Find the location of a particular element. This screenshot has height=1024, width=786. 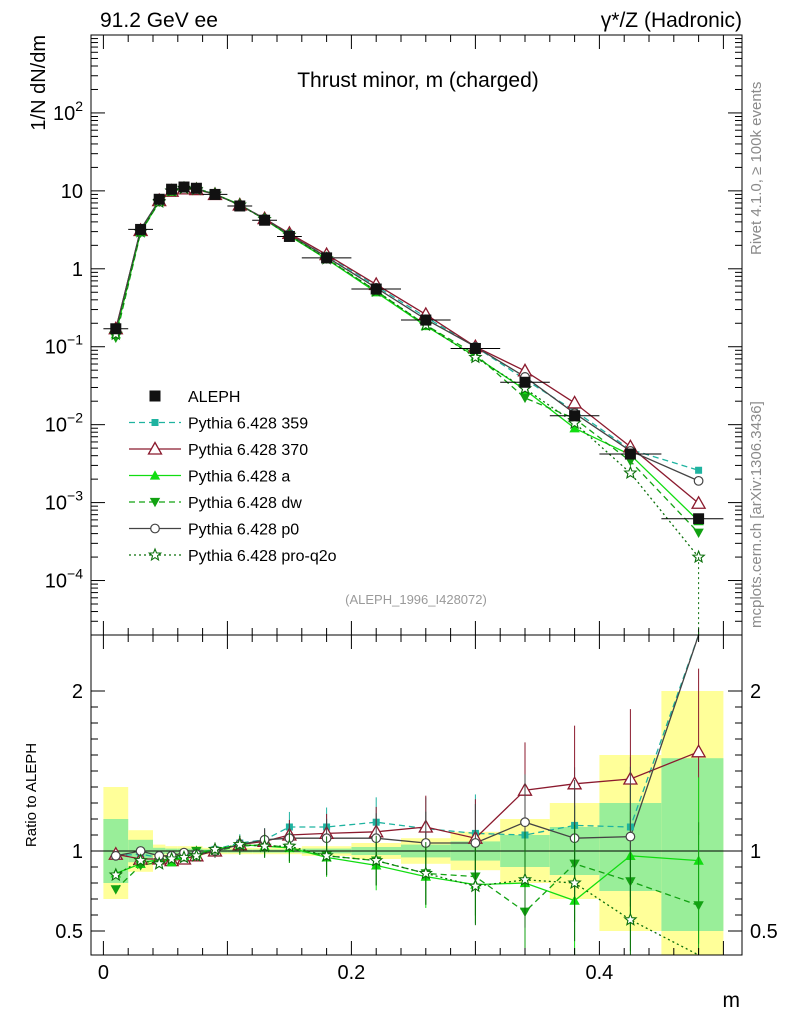

tick-exponent: −4 is located at coordinates (75, 574).